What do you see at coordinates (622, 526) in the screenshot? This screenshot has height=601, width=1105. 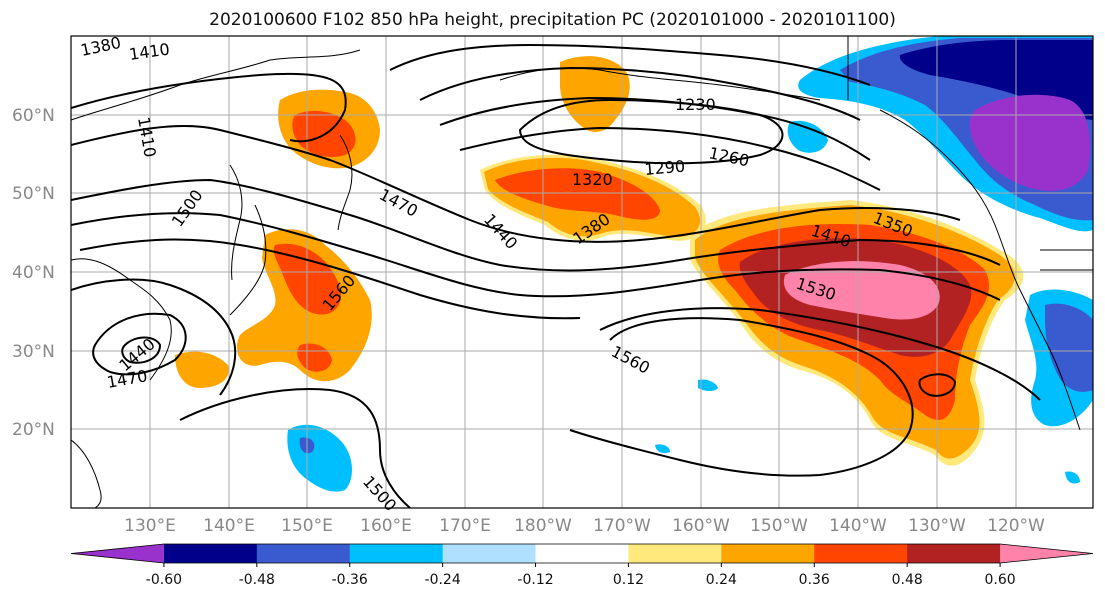 I see `lon-label: 170°W` at bounding box center [622, 526].